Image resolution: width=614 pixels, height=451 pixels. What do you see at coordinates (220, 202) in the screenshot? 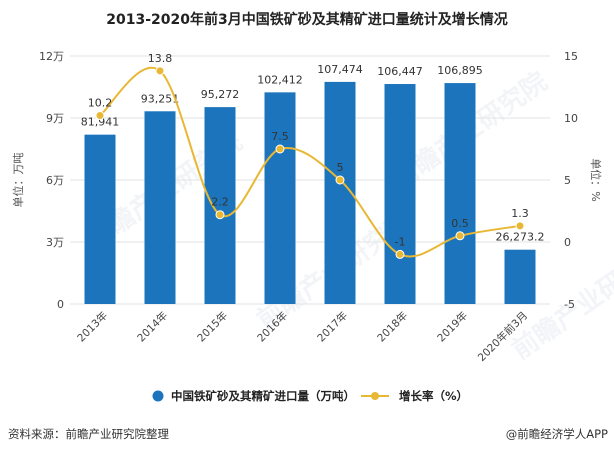
I see `growth-value-label: 2.2` at bounding box center [220, 202].